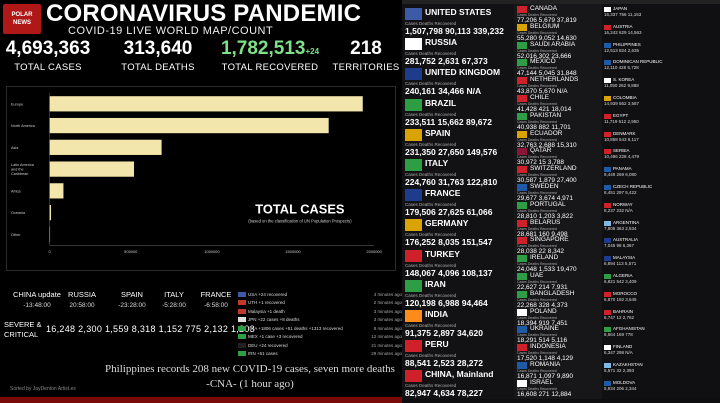  I want to click on stat-values: 12,110 428 5,728, so click(621, 68).